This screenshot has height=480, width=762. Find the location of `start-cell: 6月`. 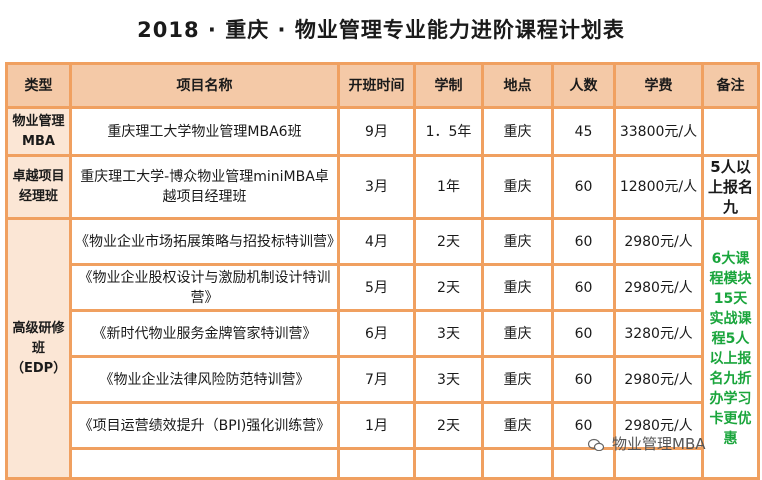

start-cell: 6月 is located at coordinates (376, 333).